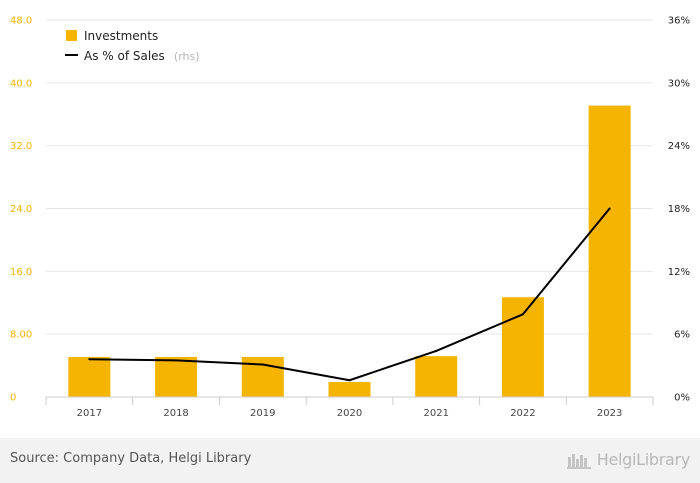 This screenshot has width=700, height=483. Describe the element at coordinates (679, 209) in the screenshot. I see `y-tick-right-label: 18%` at that location.